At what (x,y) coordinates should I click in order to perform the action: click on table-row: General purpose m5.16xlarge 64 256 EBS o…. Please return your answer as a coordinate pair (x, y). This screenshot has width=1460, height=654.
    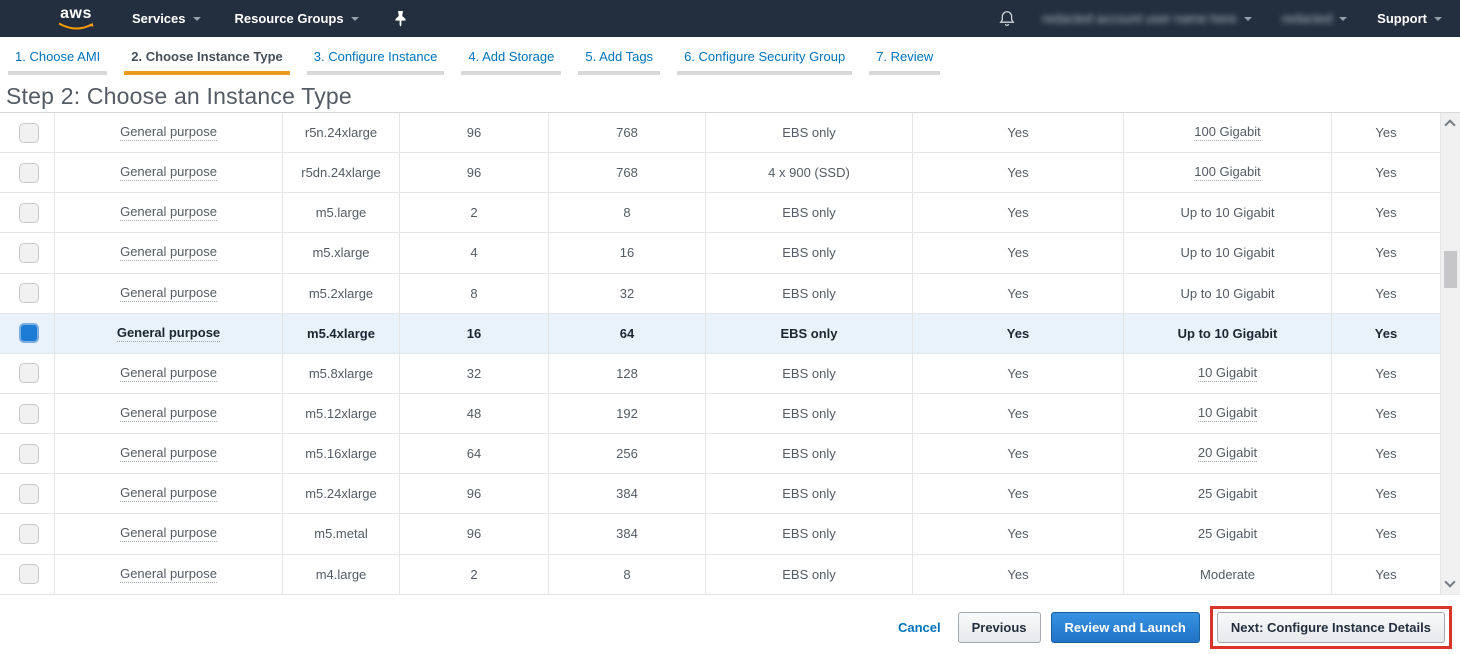
    Looking at the image, I should click on (720, 454).